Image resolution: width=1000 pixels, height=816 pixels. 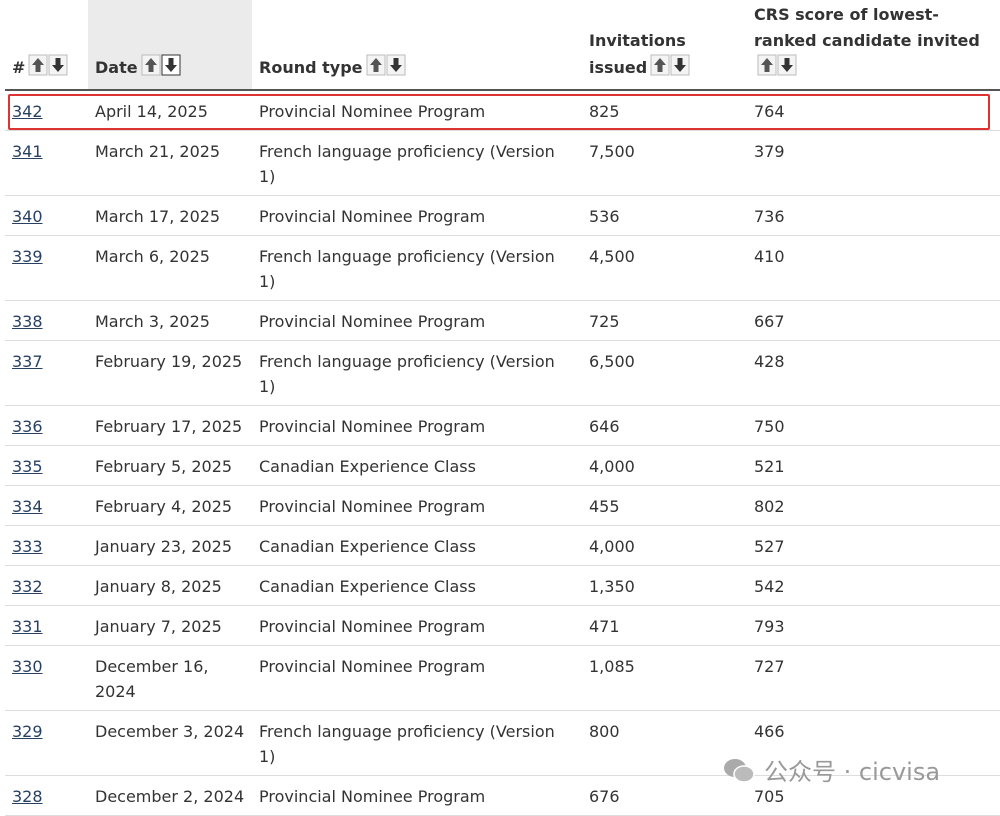 What do you see at coordinates (612, 256) in the screenshot?
I see `cell-text: 4,500` at bounding box center [612, 256].